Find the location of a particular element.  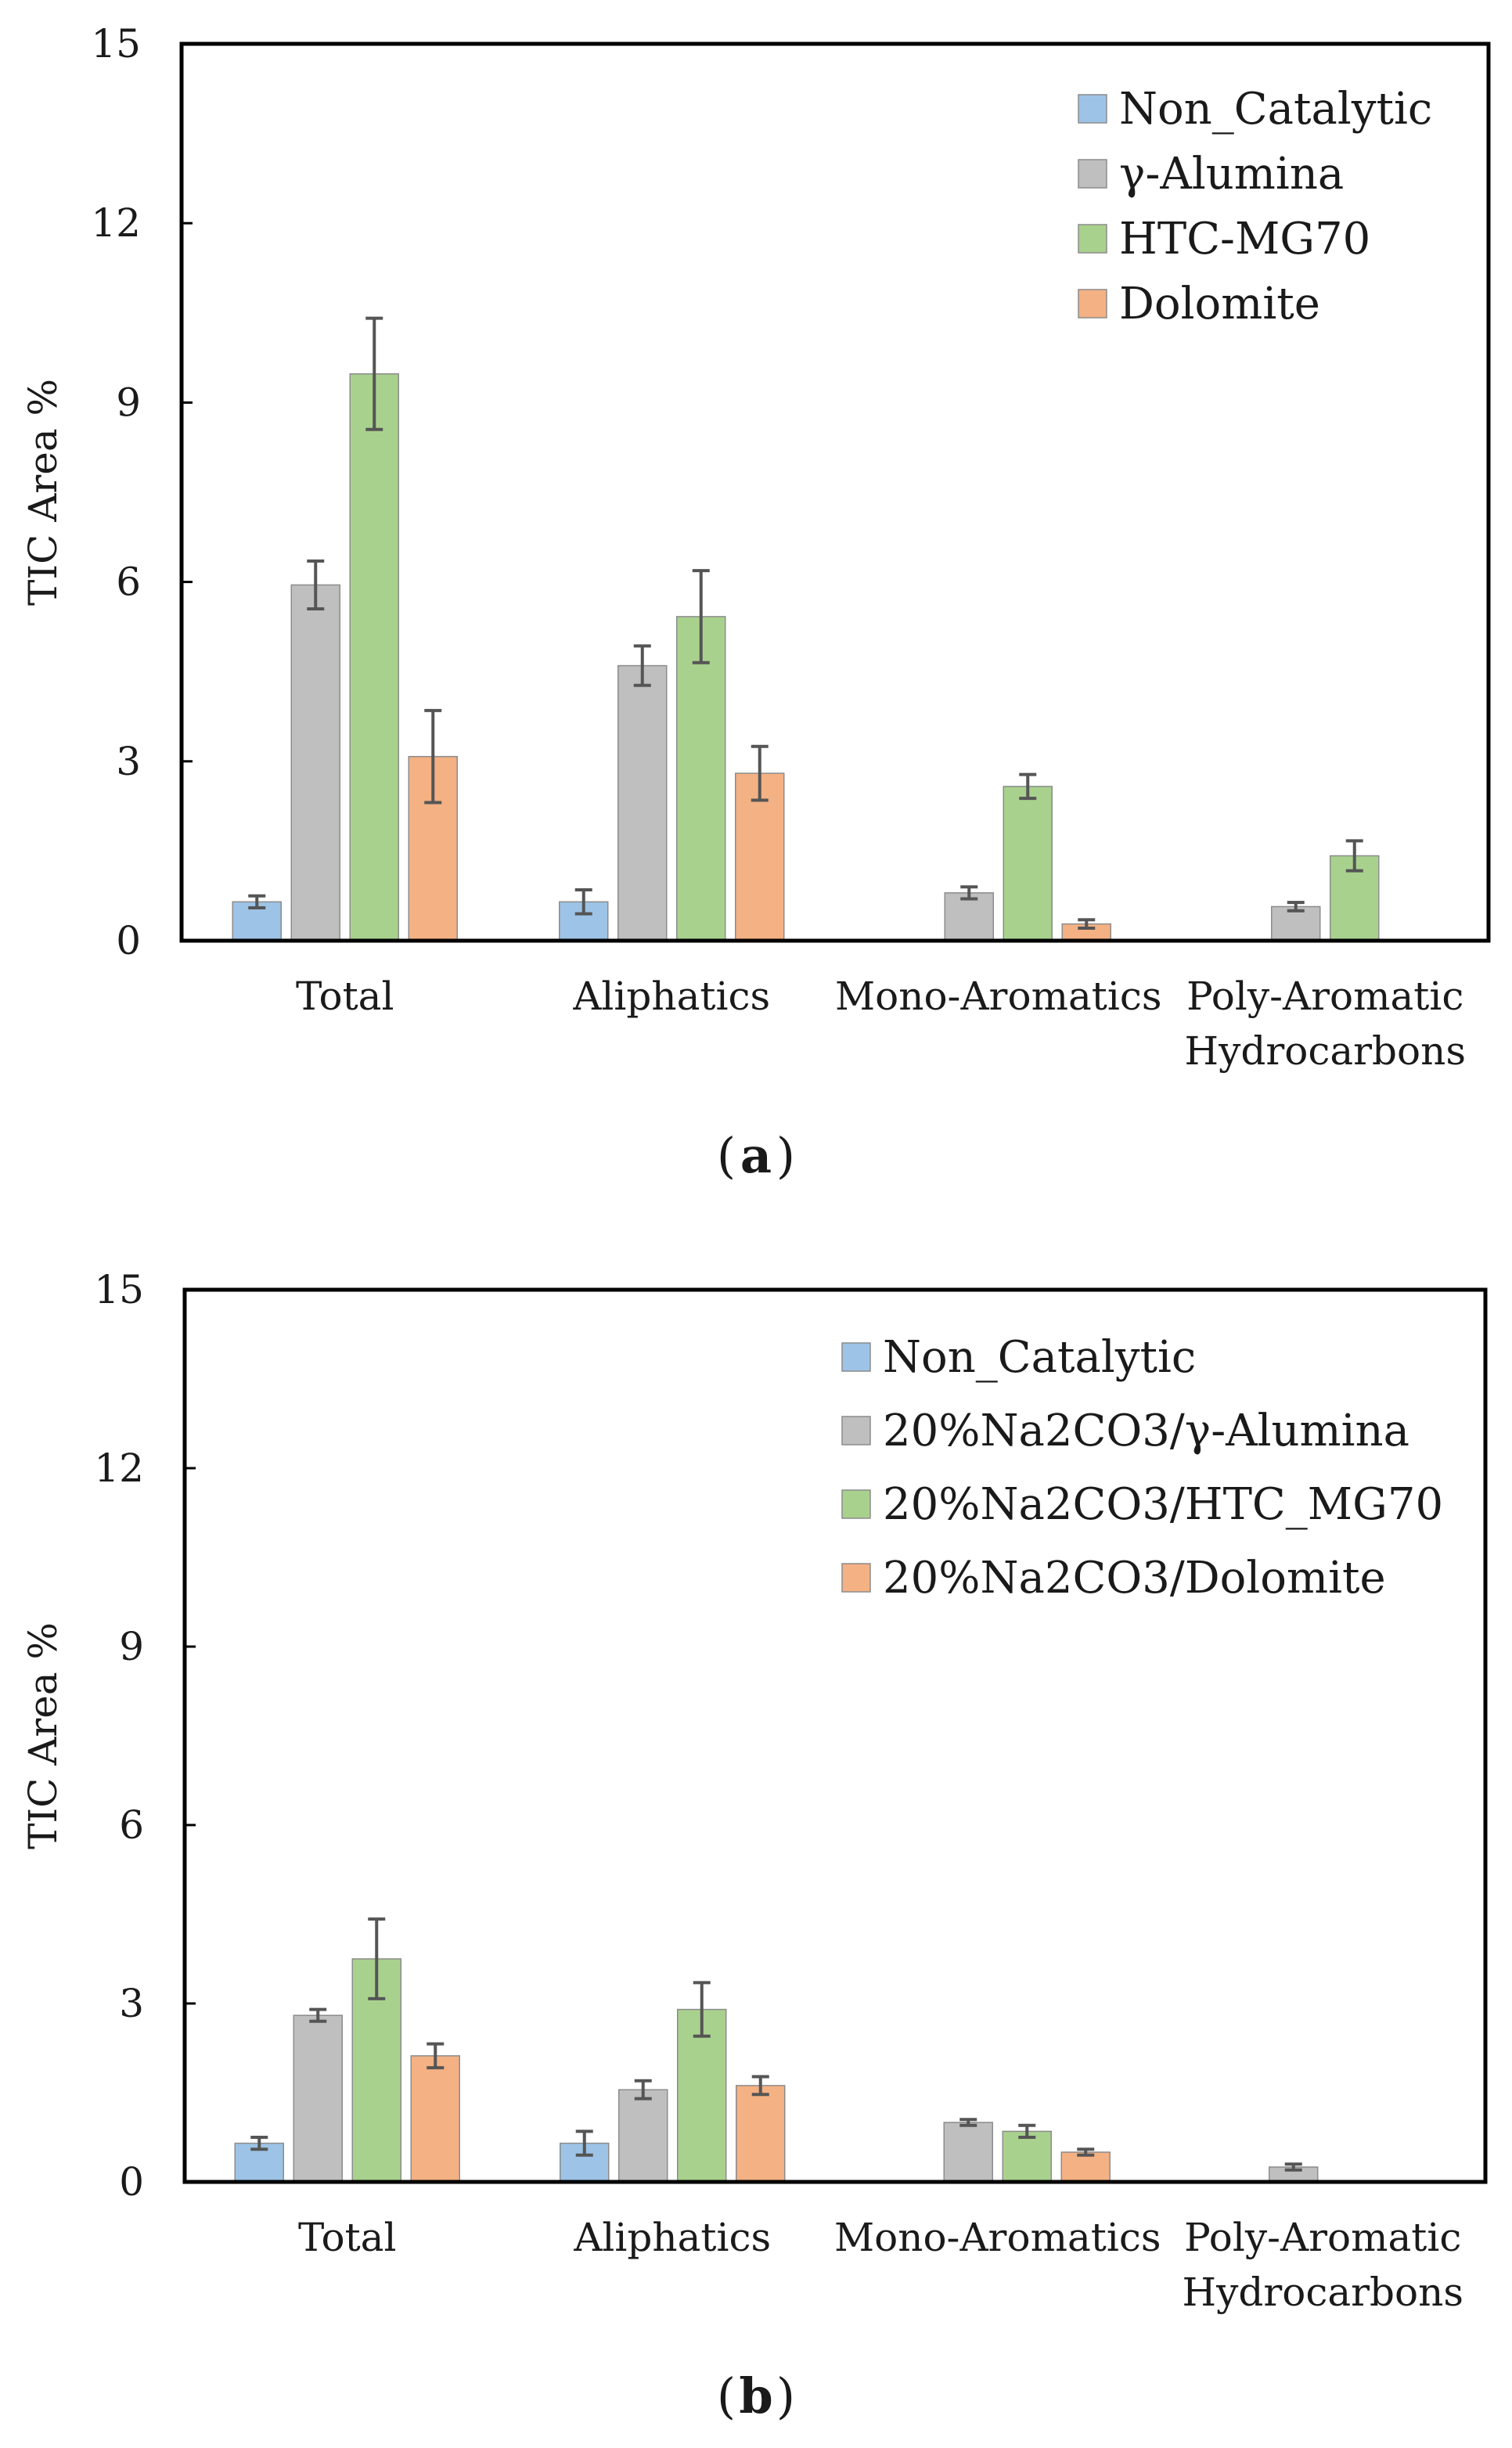

chart-b-panel-label: b is located at coordinates (755, 2396).